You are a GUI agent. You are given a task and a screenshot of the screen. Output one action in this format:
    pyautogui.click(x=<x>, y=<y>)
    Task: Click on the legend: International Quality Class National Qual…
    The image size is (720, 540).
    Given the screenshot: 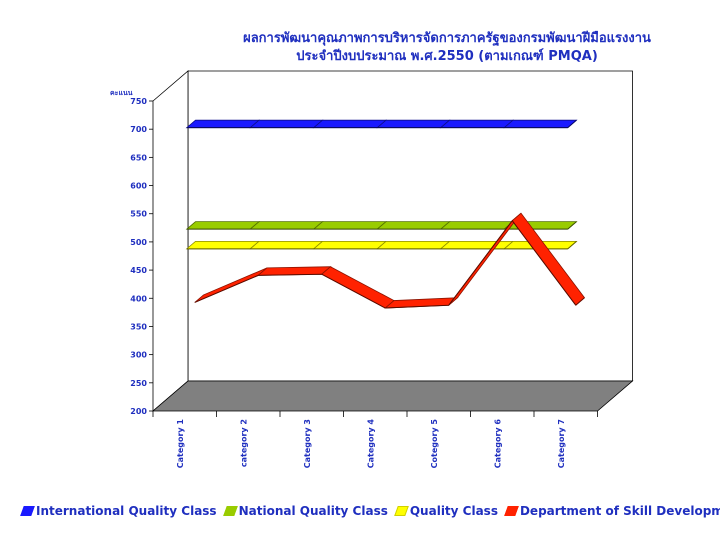 What is the action you would take?
    pyautogui.click(x=370, y=511)
    